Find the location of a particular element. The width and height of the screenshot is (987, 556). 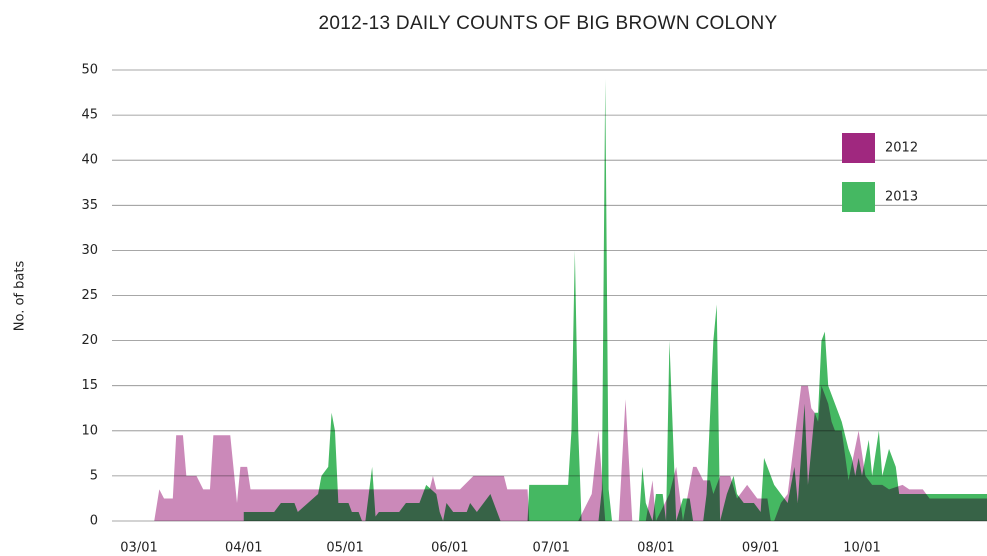

x-tick-label: 04/01 is located at coordinates (243, 548).